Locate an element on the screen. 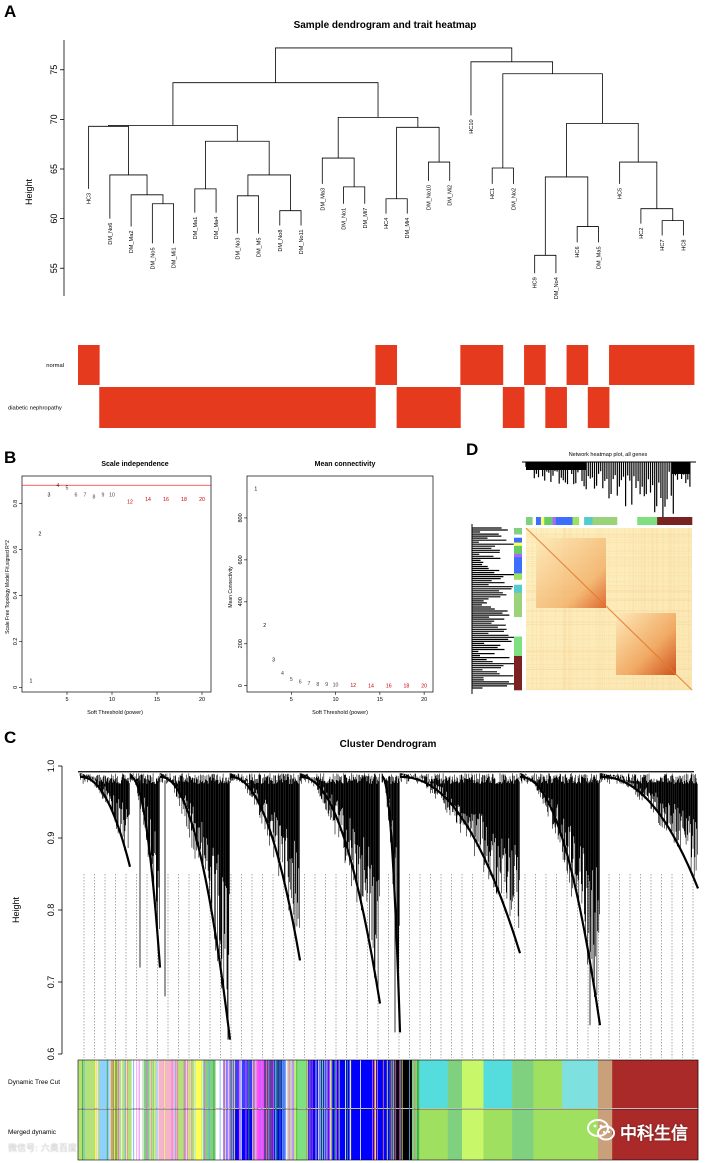 The height and width of the screenshot is (1163, 709). data-point: 4 is located at coordinates (58, 486).